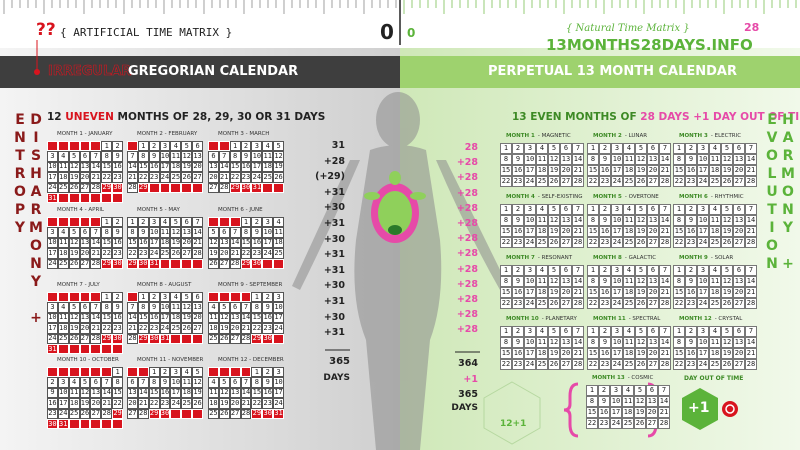 This screenshot has height=450, width=800. I want to click on day-cell: 20, so click(653, 170).